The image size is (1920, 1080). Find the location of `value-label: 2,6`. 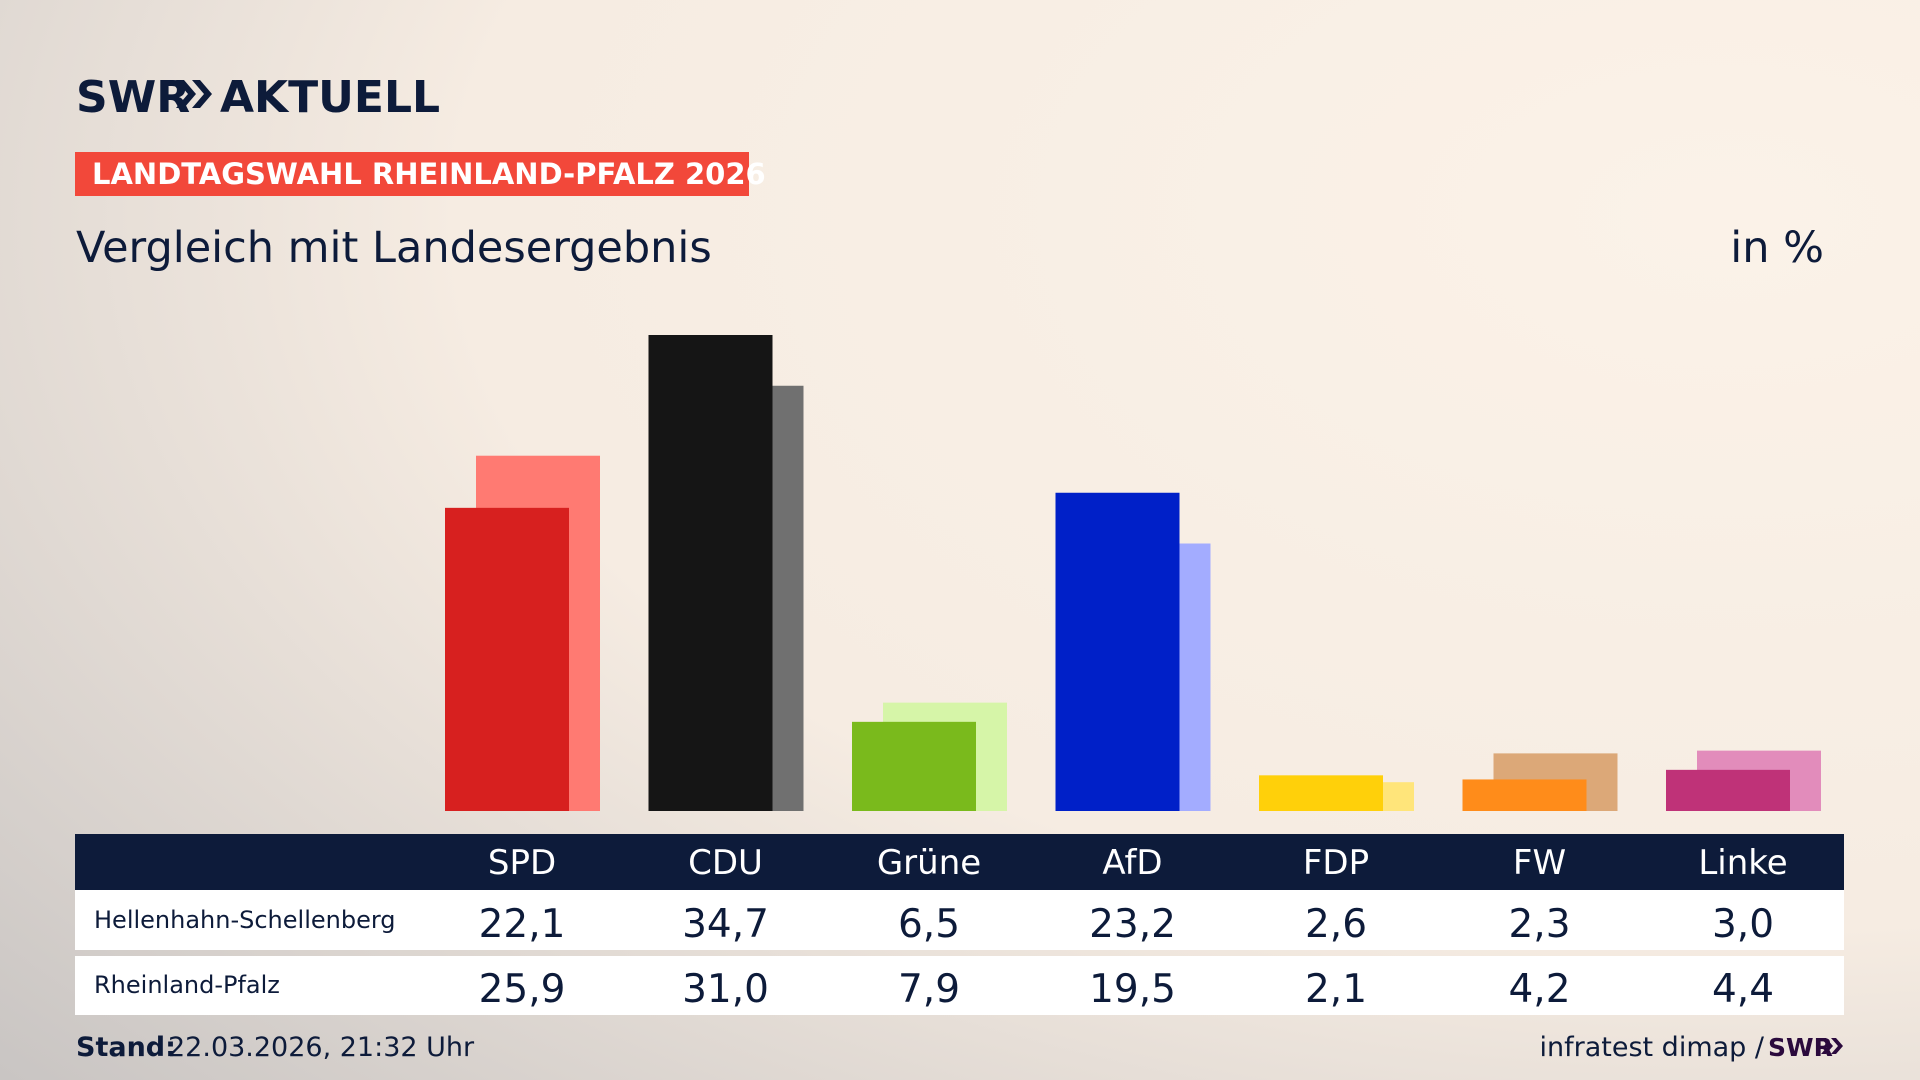

value-label: 2,6 is located at coordinates (1336, 924).